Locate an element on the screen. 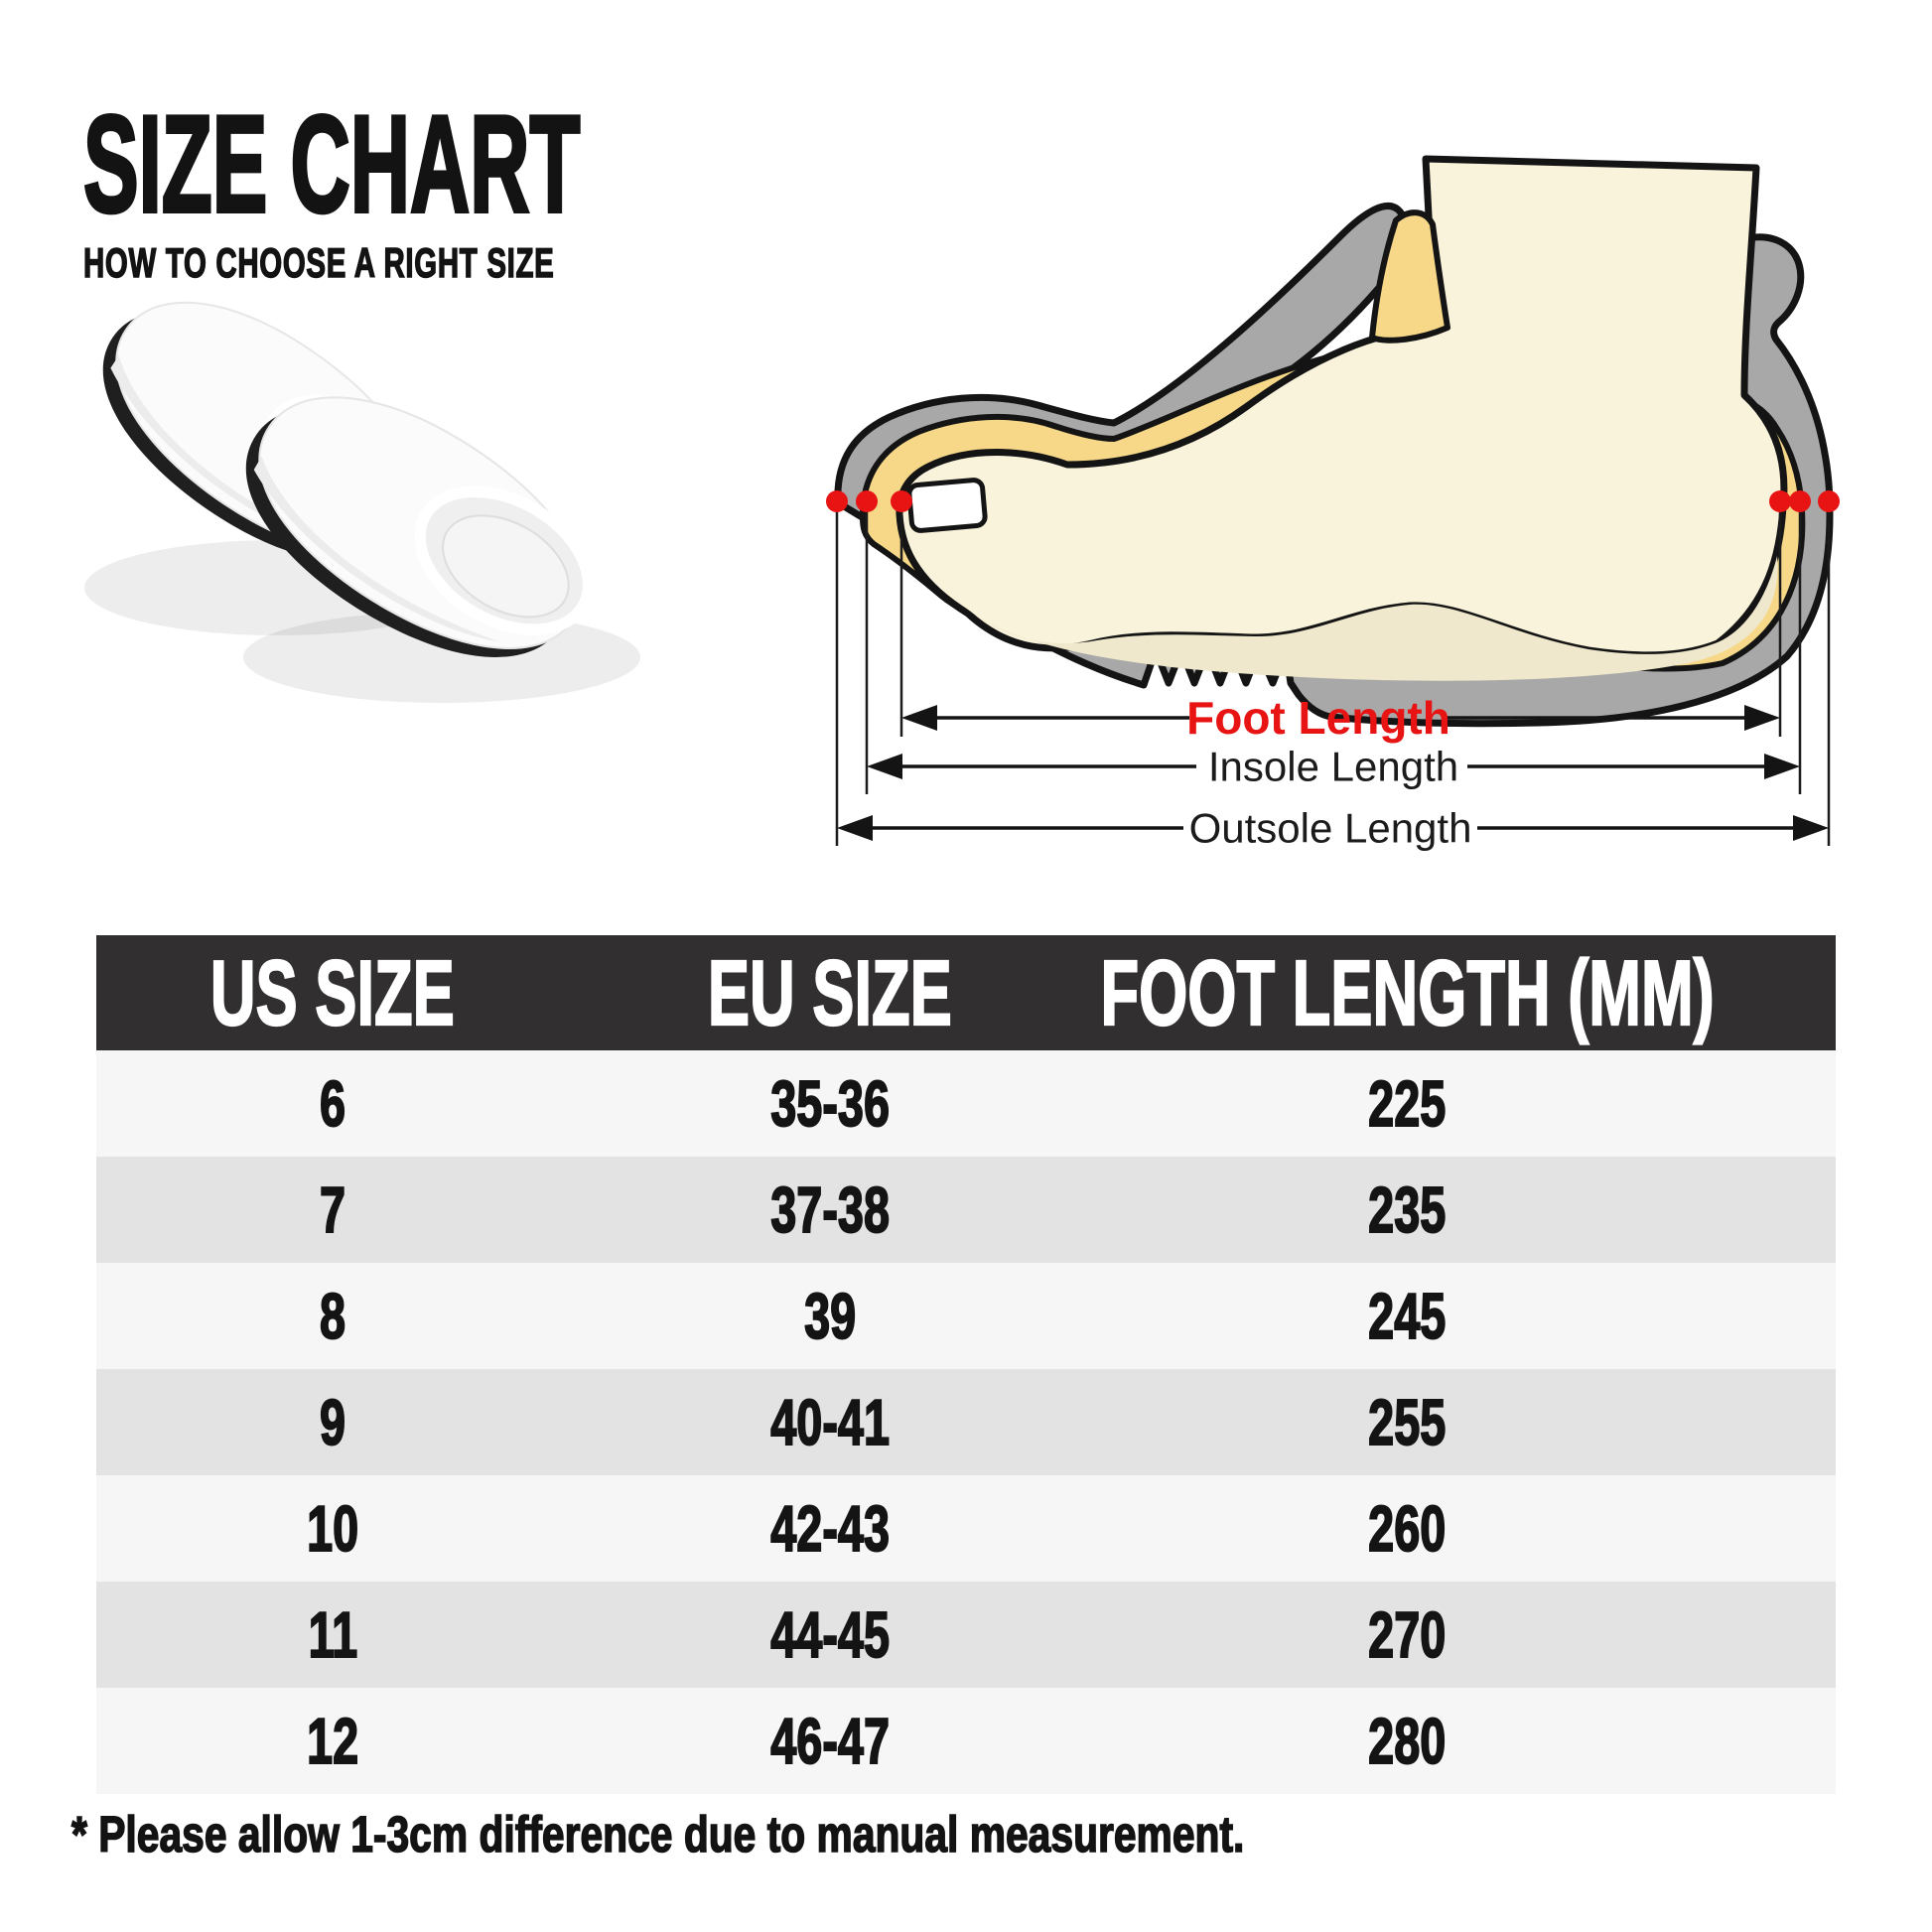 This screenshot has width=1932, height=1932. foot-length-cell: 245 is located at coordinates (1407, 1316).